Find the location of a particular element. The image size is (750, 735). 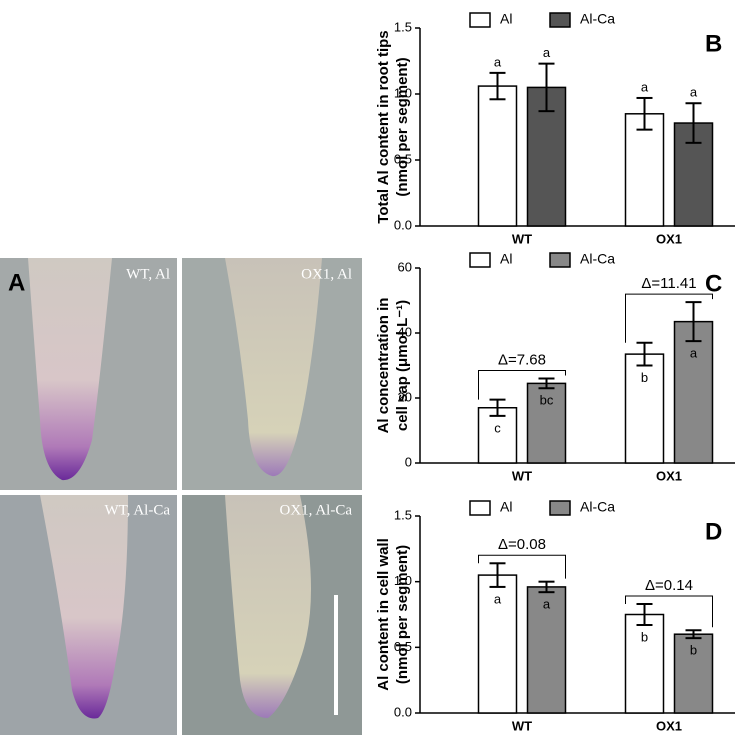

y-axis-label: Al content in cell wall is located at coordinates (383, 614).